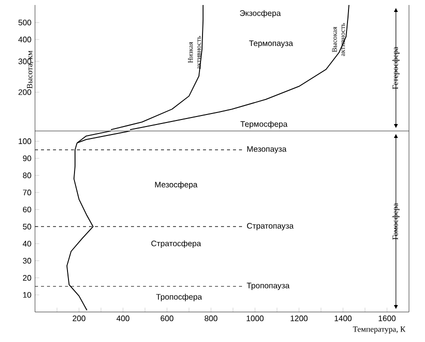  Describe the element at coordinates (267, 150) in the screenshot. I see `ref-line-label: Мезопауза` at that location.